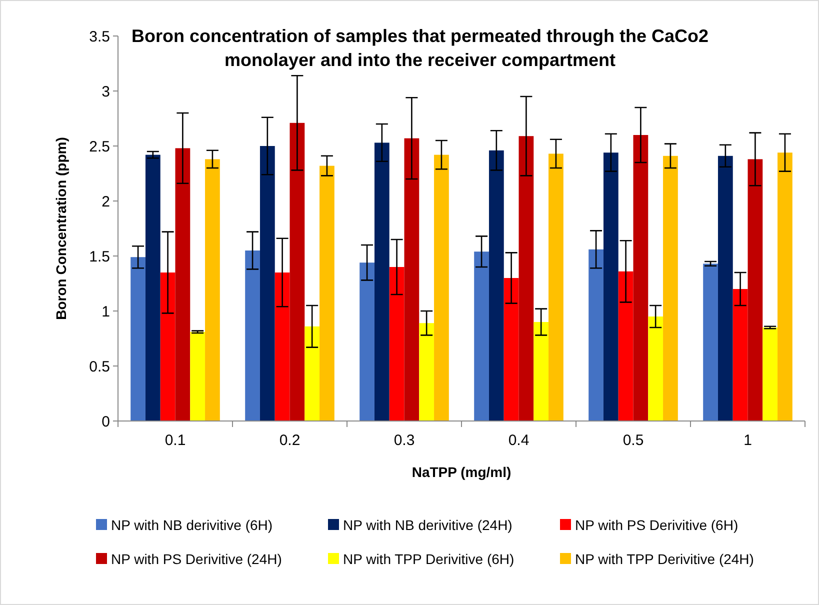 The image size is (819, 605). What do you see at coordinates (633, 440) in the screenshot?
I see `x-tick-label: 0.5` at bounding box center [633, 440].